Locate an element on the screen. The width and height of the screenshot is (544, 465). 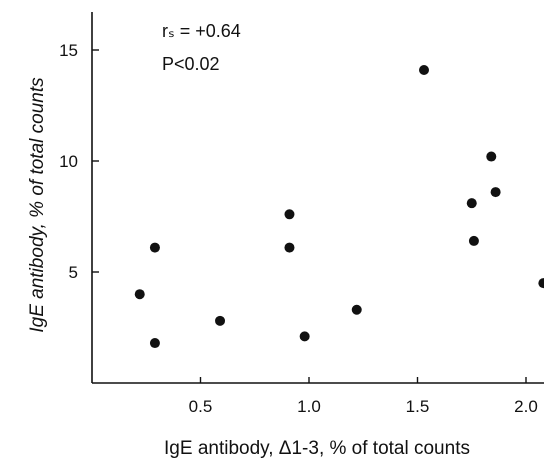
x-axis-label: IgE antibody, Δ1-3, % of total counts is located at coordinates (317, 448).